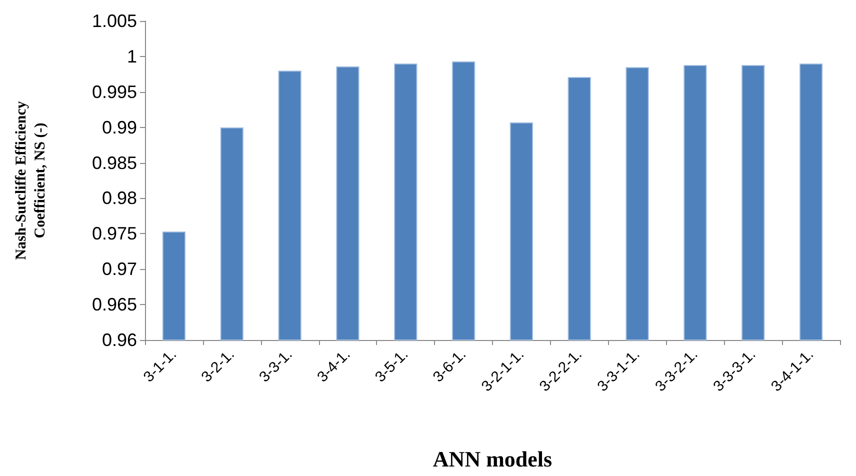 The height and width of the screenshot is (476, 856). What do you see at coordinates (114, 162) in the screenshot?
I see `y-tick-label: 0.985` at bounding box center [114, 162].